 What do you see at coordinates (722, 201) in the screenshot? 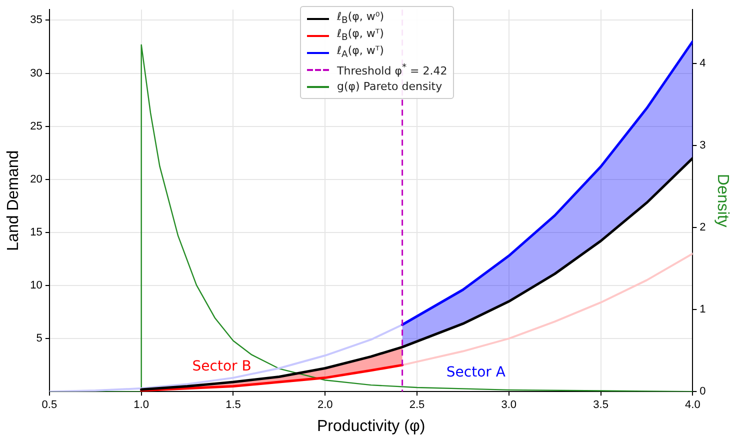
I see `y2-axis-title: Density` at bounding box center [722, 201].